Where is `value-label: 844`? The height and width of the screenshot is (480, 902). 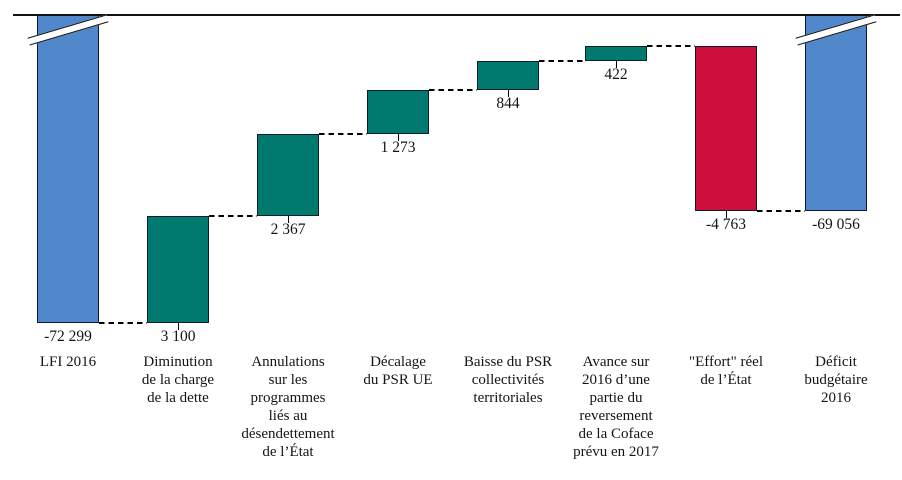
value-label: 844 is located at coordinates (508, 103).